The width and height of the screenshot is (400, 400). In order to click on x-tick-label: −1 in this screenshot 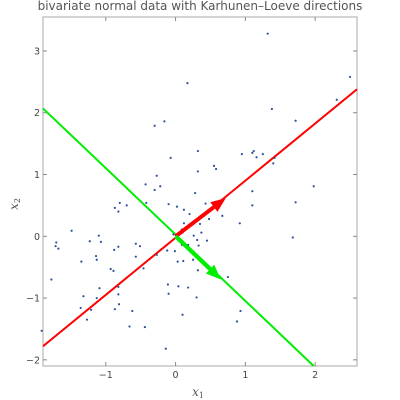, I will do `click(106, 375)`.